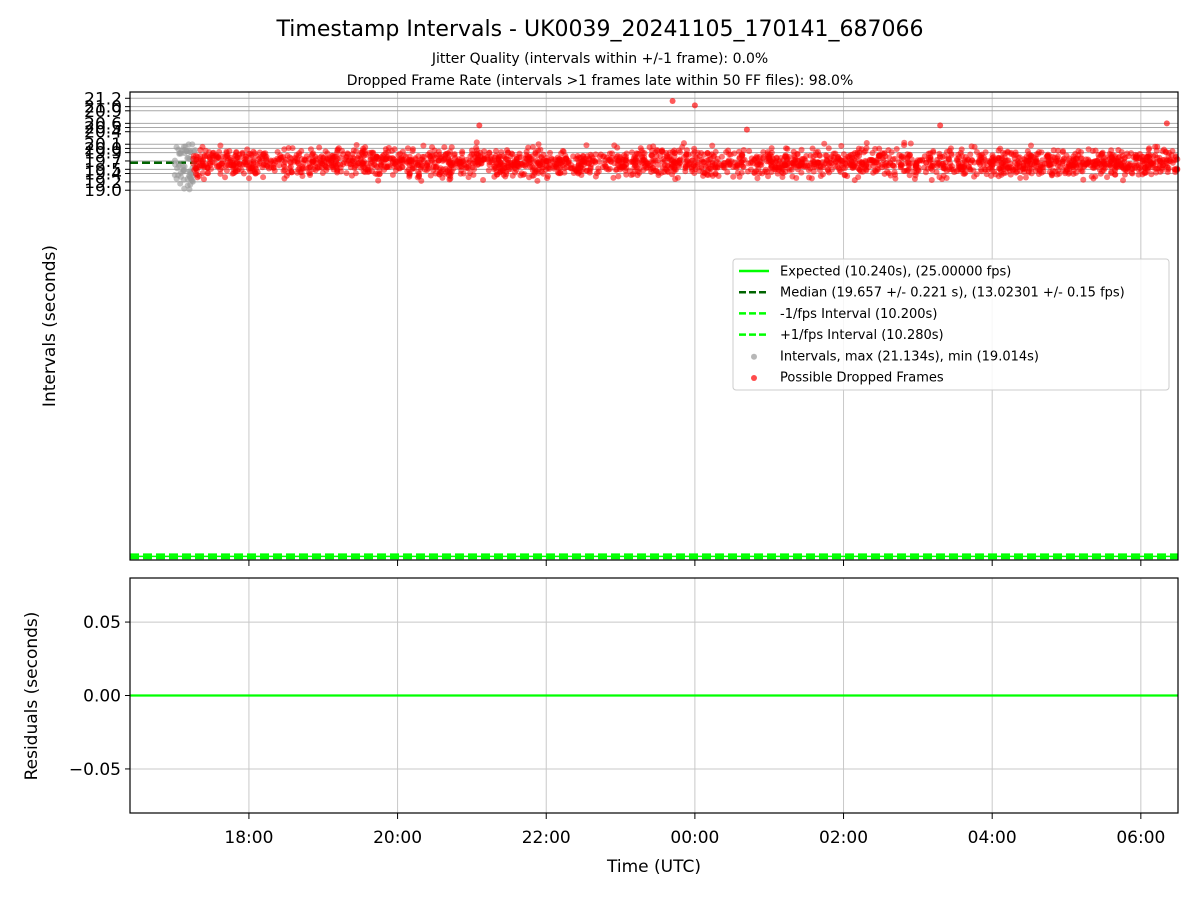  I want to click on intervals-ytick-label: 19.2, so click(103, 183).